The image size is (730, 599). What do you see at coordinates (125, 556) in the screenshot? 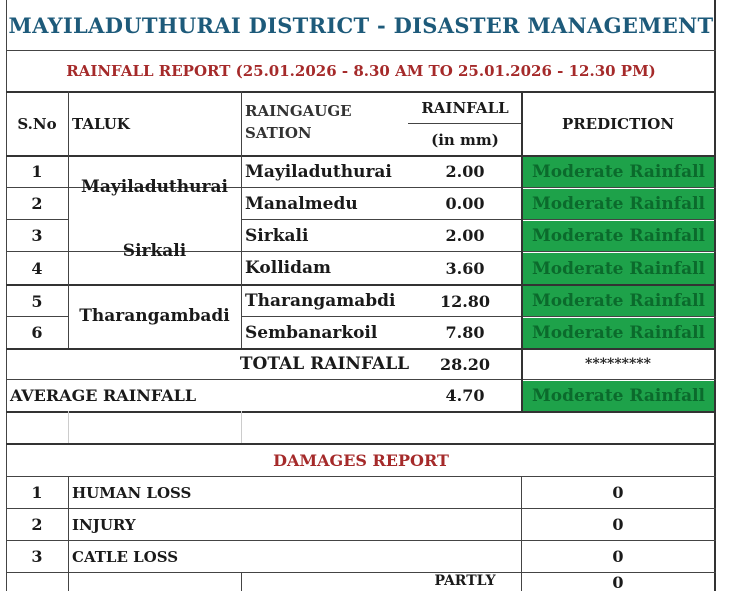
I see `damage-item: CATLE LOSS` at bounding box center [125, 556].